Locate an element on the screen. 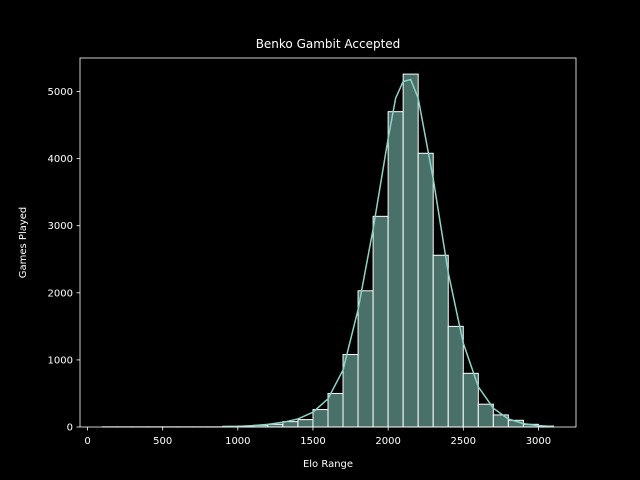  x-tick-label: 500 is located at coordinates (162, 441).